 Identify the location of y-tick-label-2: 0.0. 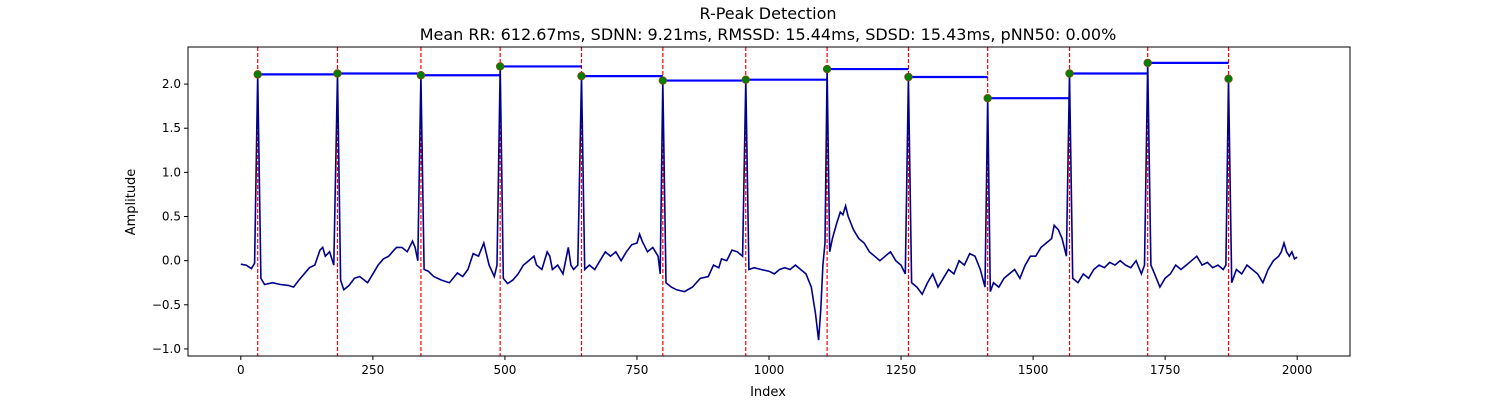
(171, 261).